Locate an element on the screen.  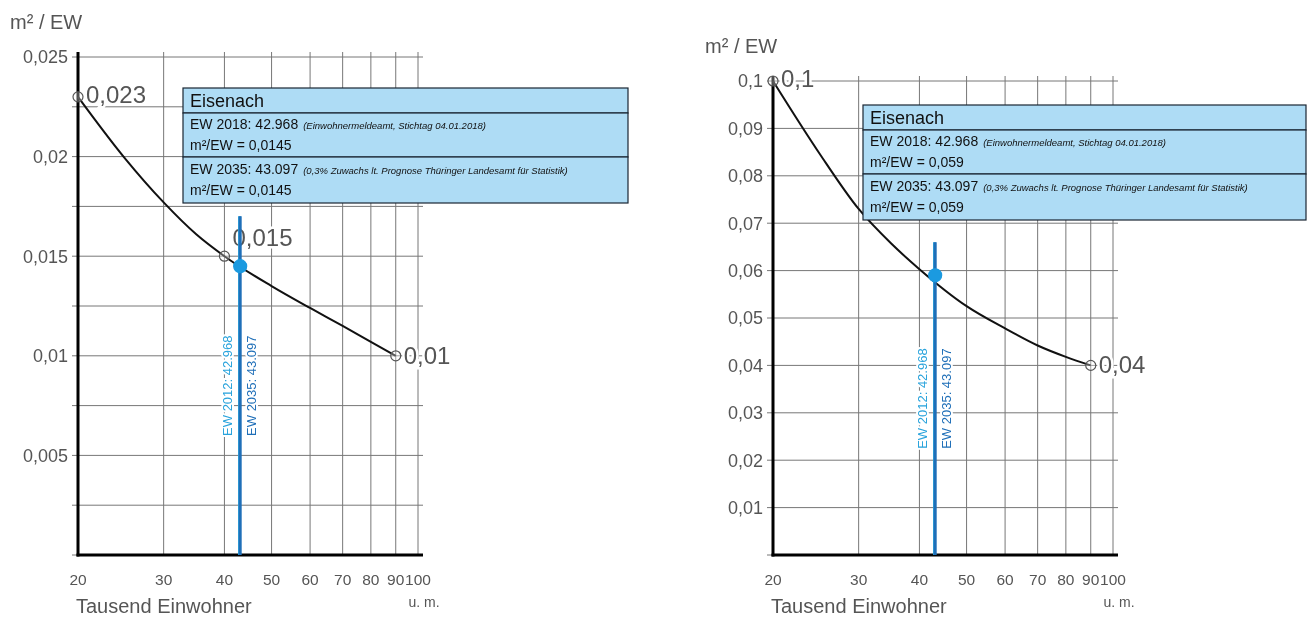
data-label: 0,04 is located at coordinates (1122, 365).